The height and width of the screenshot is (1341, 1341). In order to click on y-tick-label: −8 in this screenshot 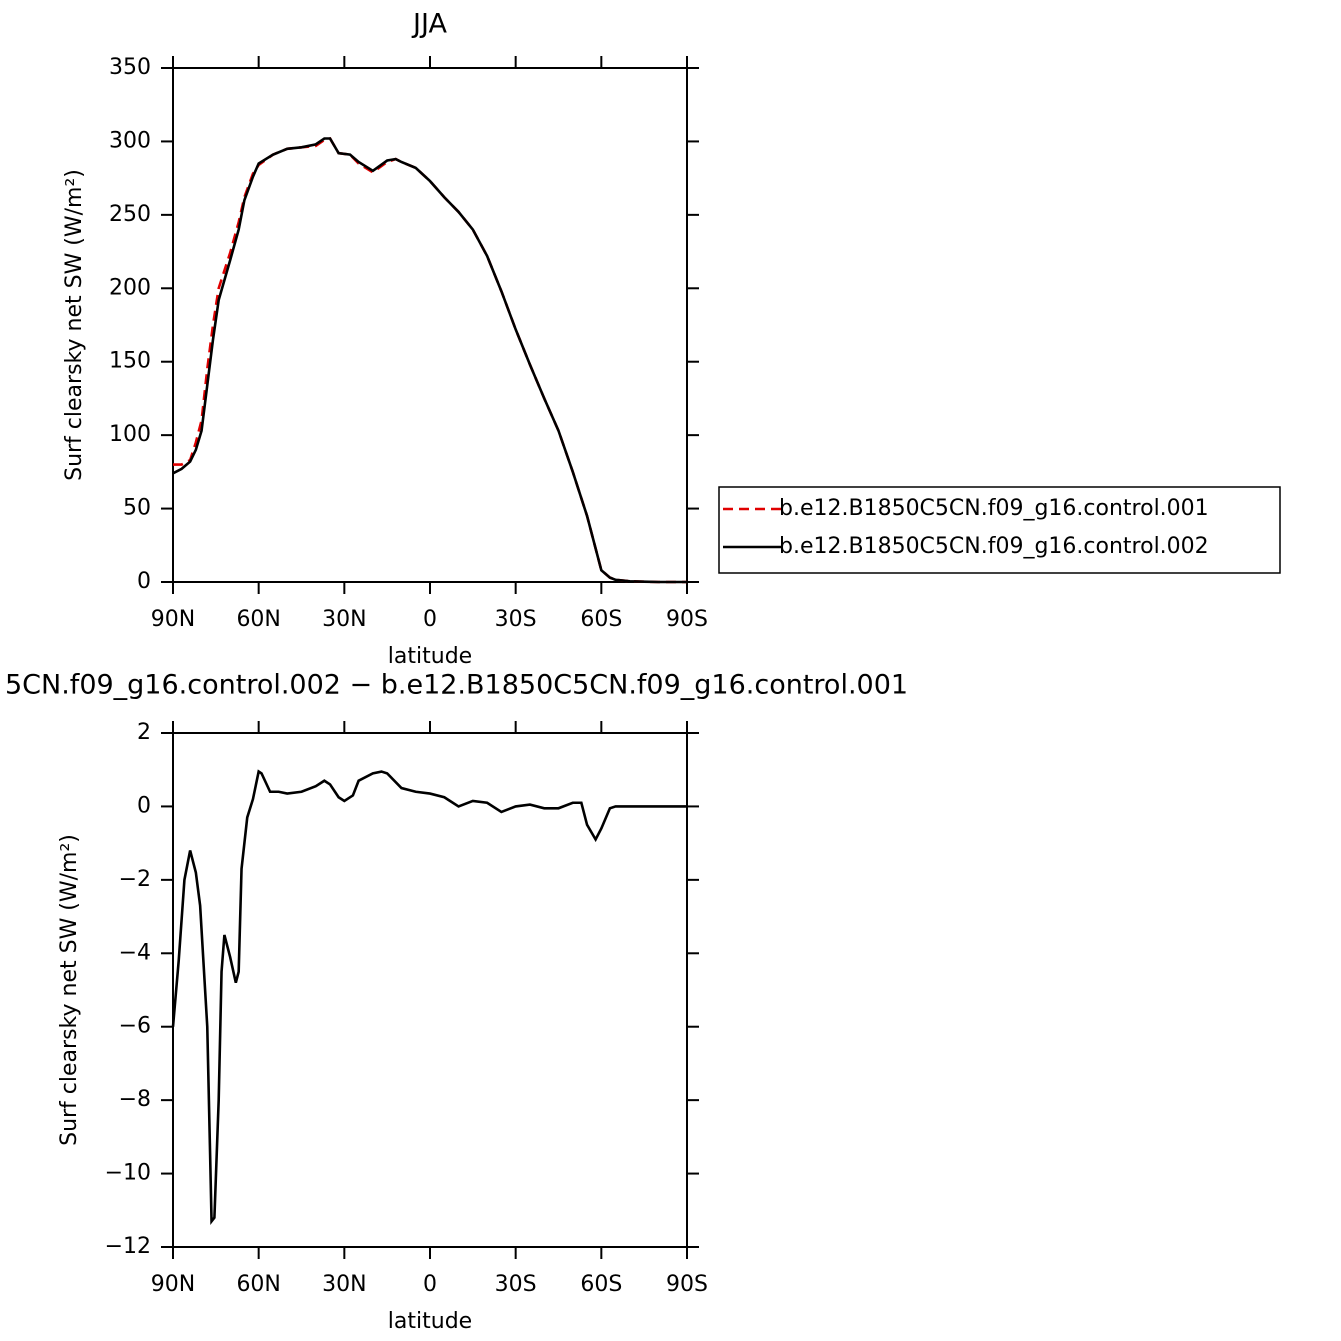, I will do `click(135, 1099)`.